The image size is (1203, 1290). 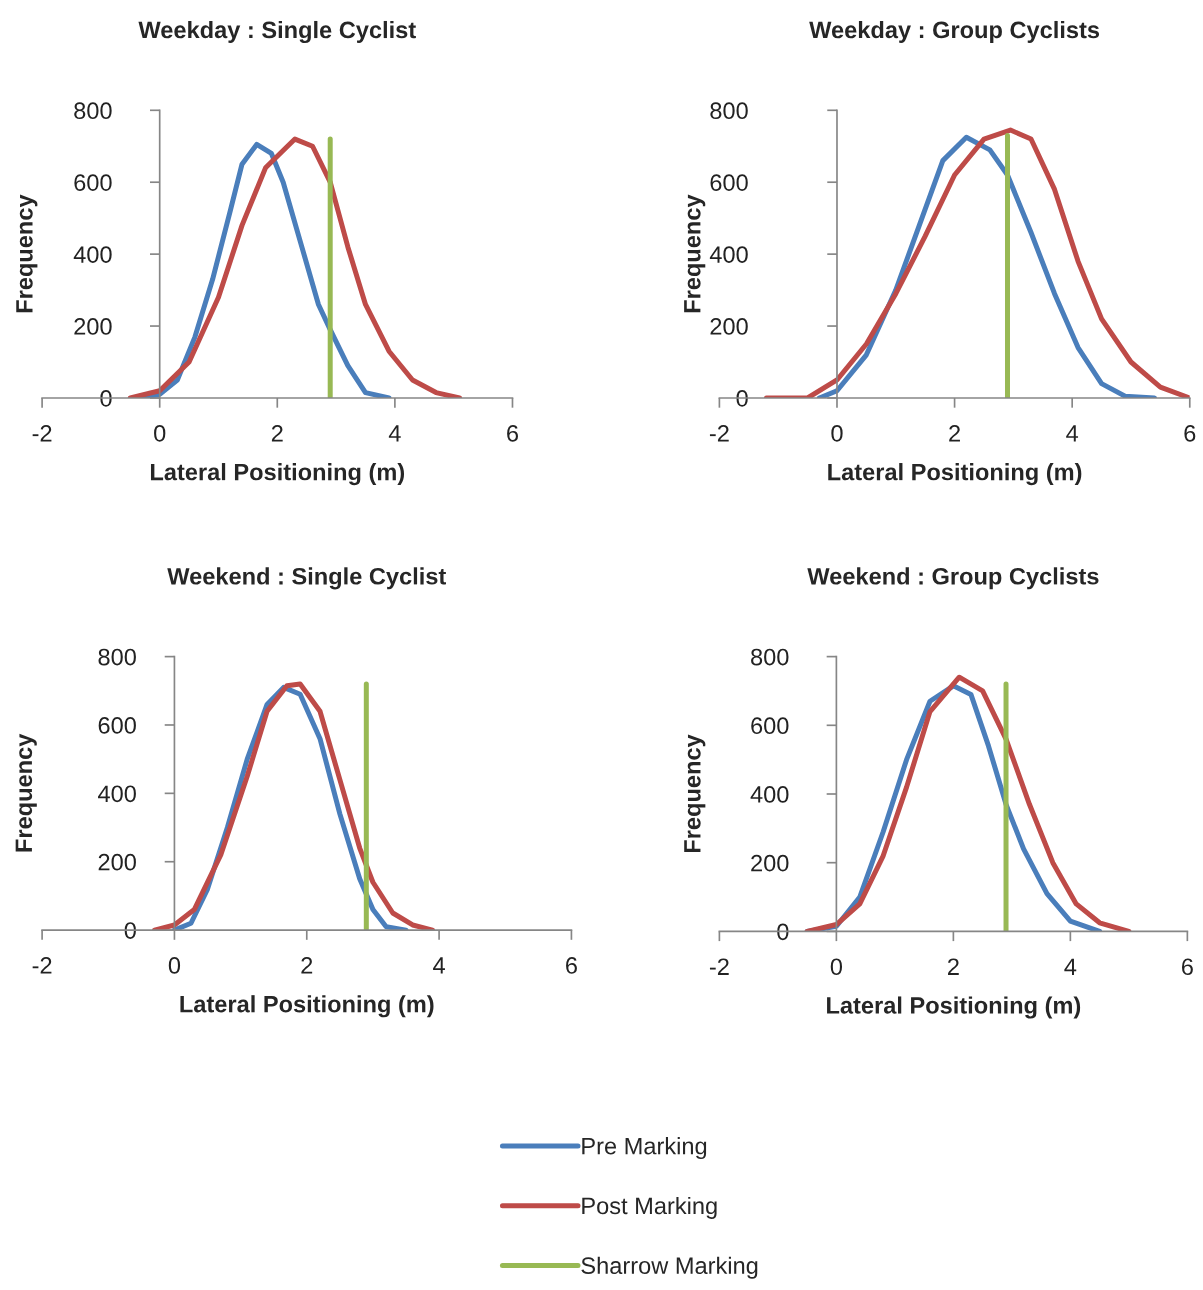 I want to click on legend-label: Post Marking, so click(x=649, y=1207).